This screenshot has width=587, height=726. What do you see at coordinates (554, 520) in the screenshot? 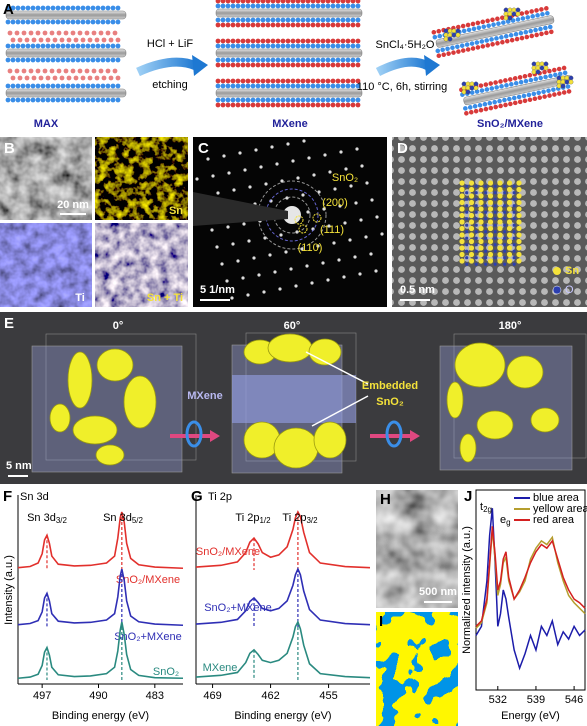
I see `legend-label: red area` at bounding box center [554, 520].